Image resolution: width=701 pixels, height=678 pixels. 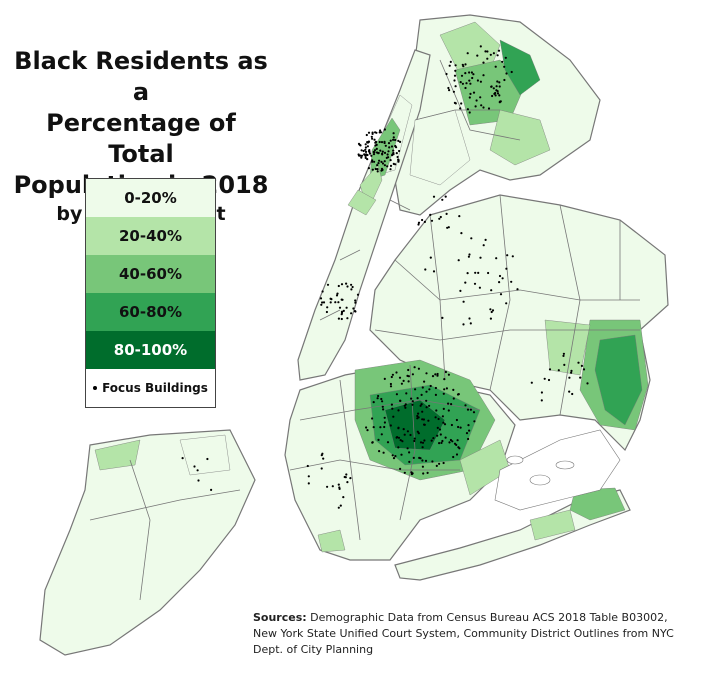 I want to click on legend-item-80-100: 80-100%, so click(x=150, y=350).